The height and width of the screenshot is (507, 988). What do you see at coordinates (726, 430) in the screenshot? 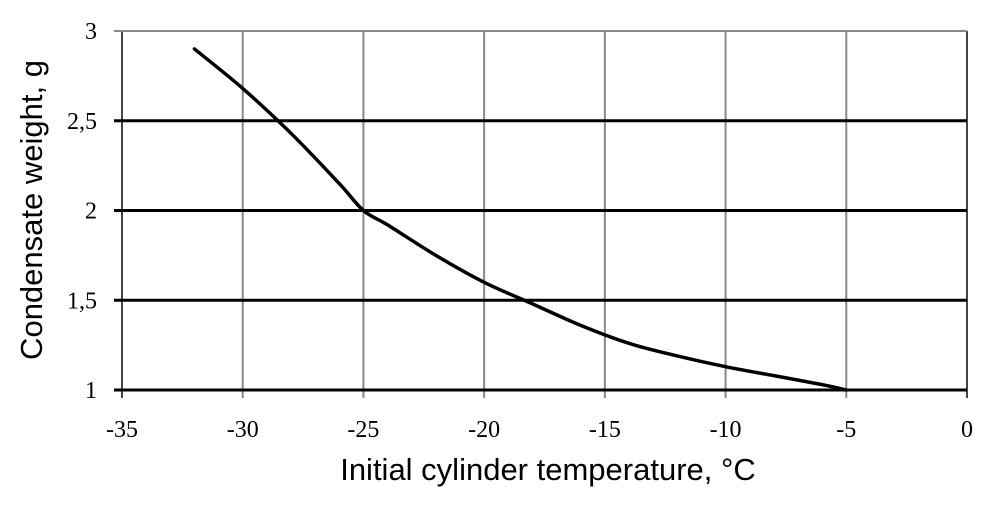
I see `x-tick-label: -10` at bounding box center [726, 430].